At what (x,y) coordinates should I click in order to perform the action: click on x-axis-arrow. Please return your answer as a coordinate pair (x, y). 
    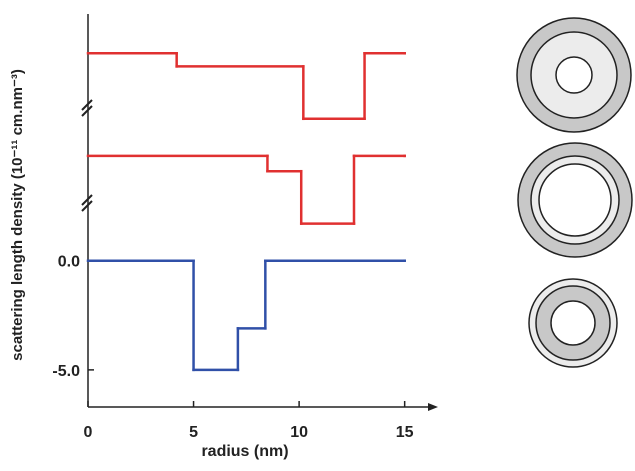
    Looking at the image, I should click on (433, 407).